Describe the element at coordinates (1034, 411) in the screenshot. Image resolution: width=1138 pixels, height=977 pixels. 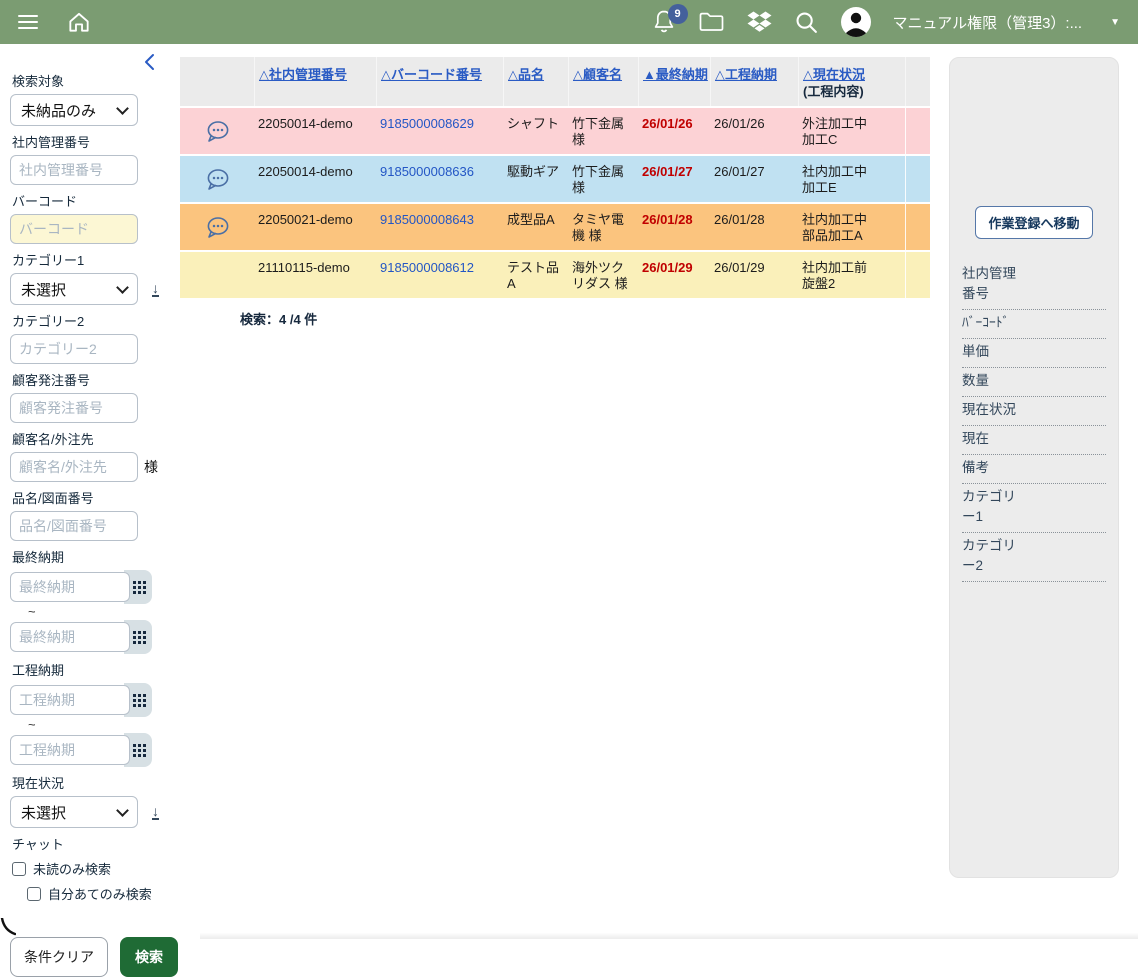
I see `detail-field: 現在状況` at that location.